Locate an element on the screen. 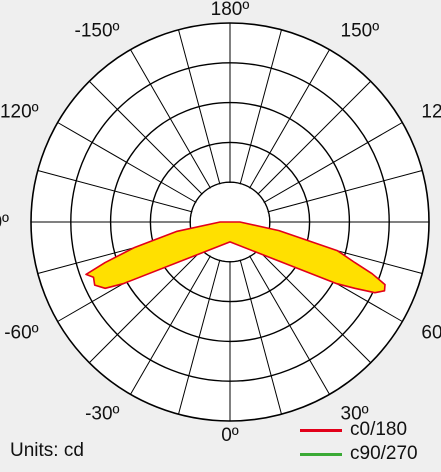 This screenshot has height=472, width=441. angle-label: 150º is located at coordinates (360, 31).